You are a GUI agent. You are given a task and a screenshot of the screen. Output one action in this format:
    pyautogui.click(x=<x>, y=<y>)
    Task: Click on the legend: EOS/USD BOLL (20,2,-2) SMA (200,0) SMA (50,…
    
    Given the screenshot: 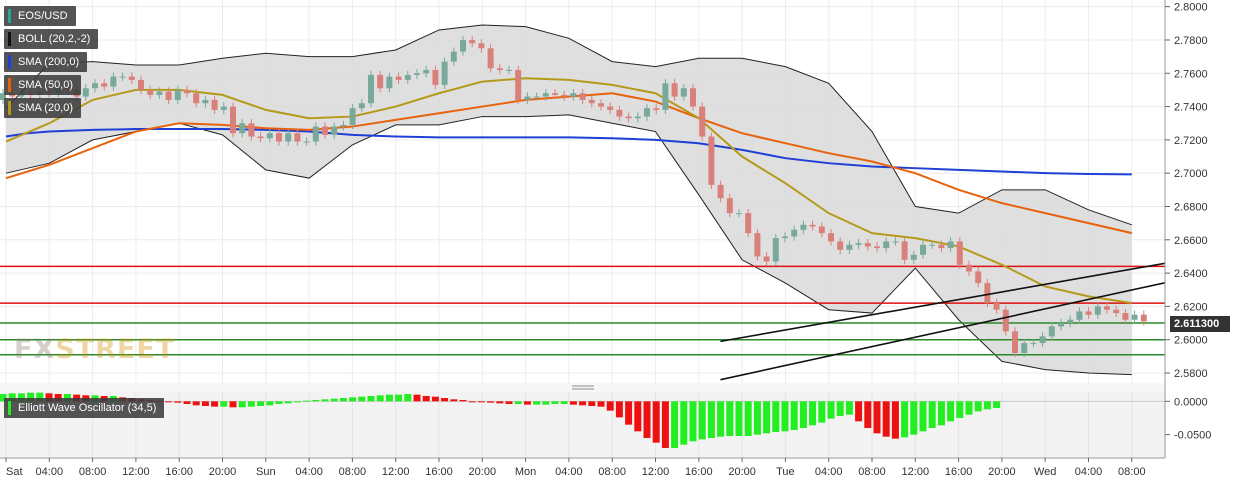 What is the action you would take?
    pyautogui.click(x=51, y=63)
    